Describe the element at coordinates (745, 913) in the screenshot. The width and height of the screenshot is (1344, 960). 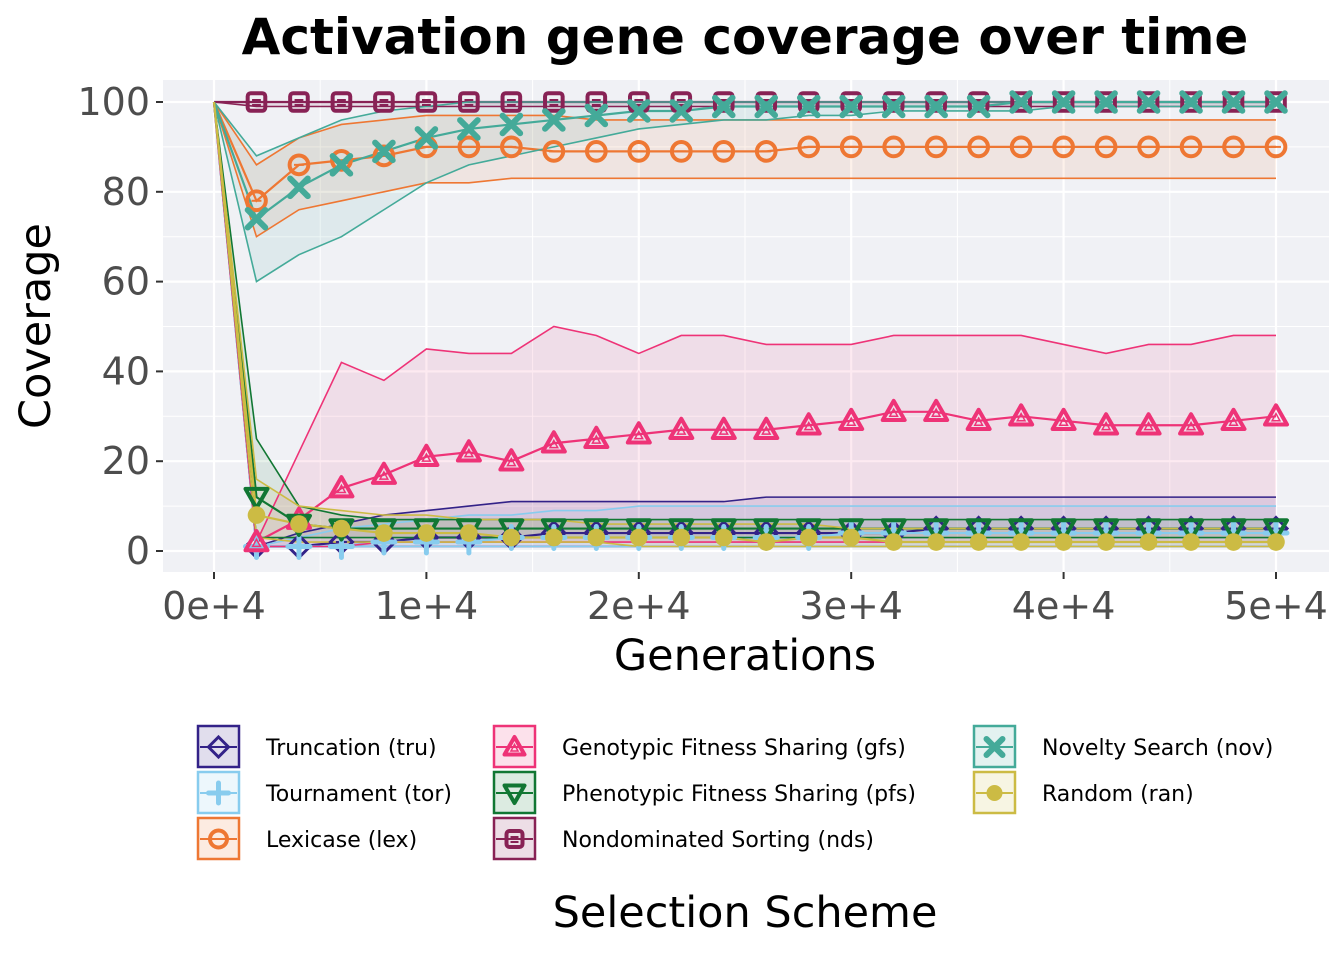
I see `legend-title: Selection Scheme` at that location.